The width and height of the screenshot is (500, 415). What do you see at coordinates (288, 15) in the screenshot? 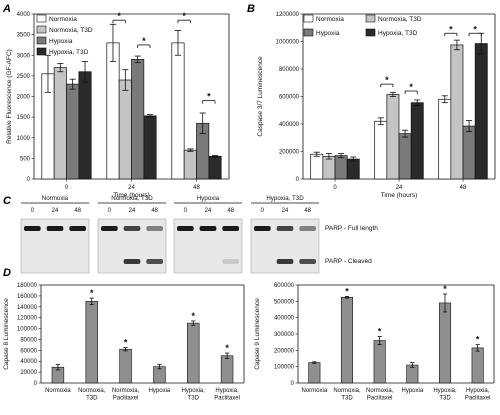
I see `y-tick-label: 1200000` at bounding box center [288, 15].